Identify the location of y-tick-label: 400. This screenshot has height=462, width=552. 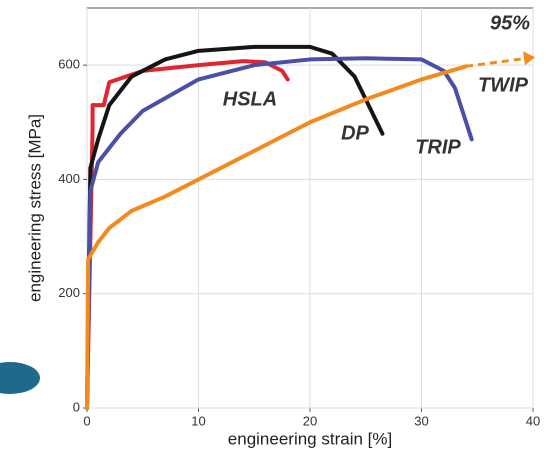
(69, 178).